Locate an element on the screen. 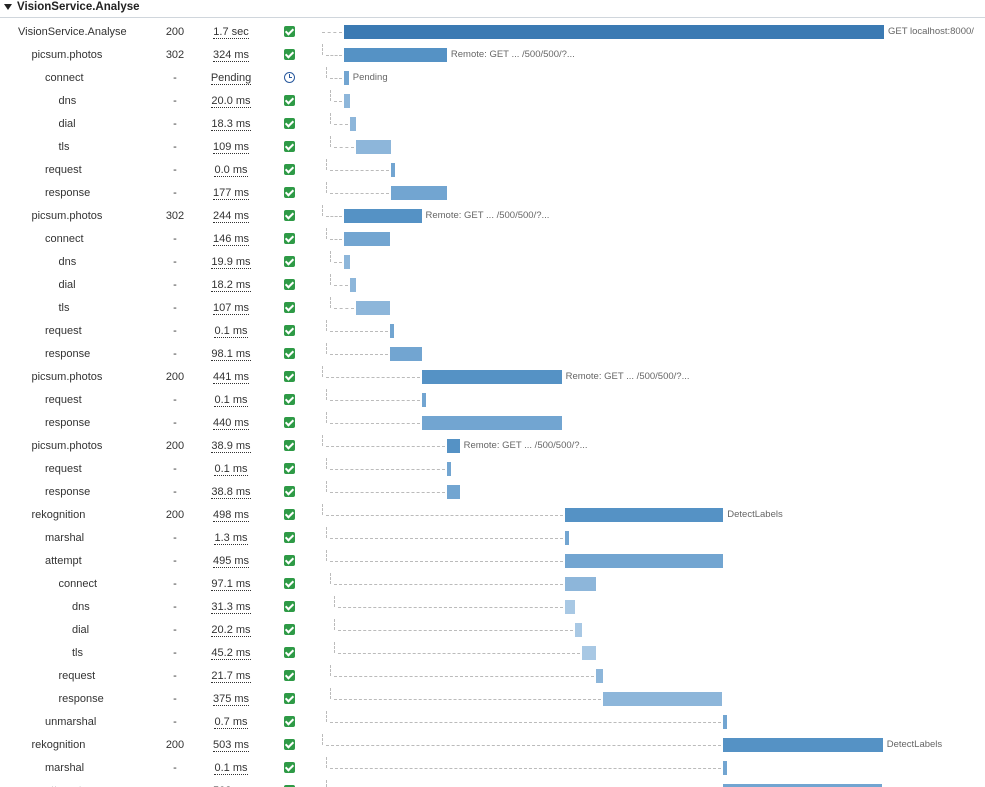 This screenshot has height=787, width=985. duration-link: 21.7 ms is located at coordinates (231, 676).